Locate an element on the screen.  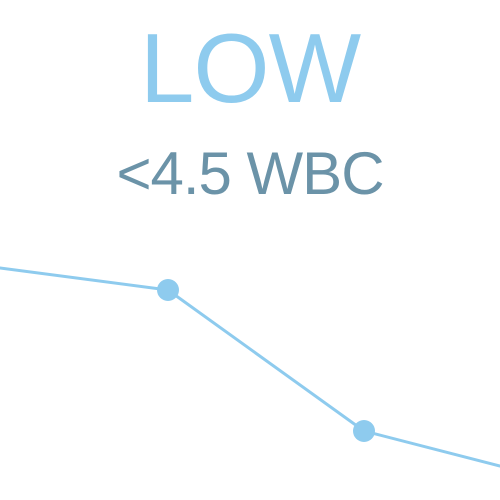
trend-points is located at coordinates (266, 360).